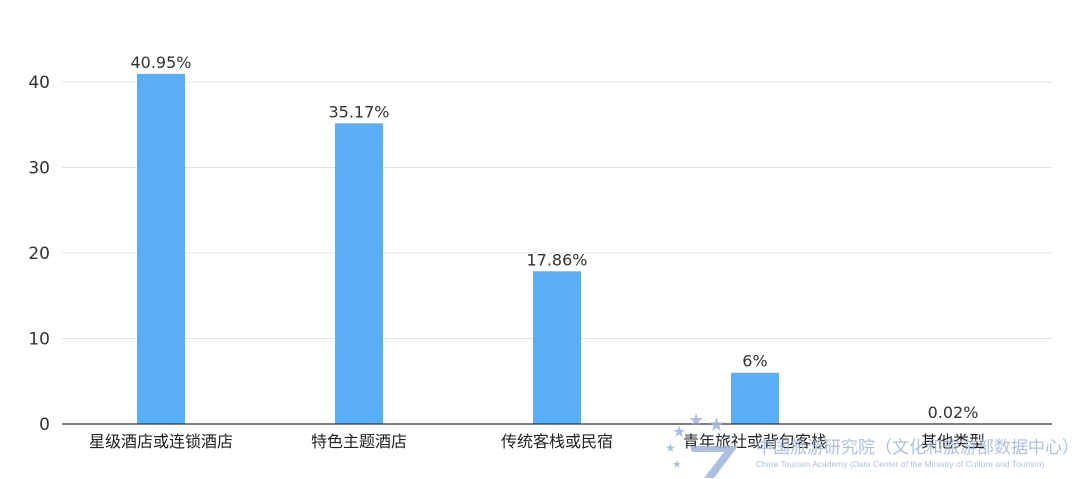 The image size is (1080, 479). I want to click on data-label: 6%, so click(754, 361).